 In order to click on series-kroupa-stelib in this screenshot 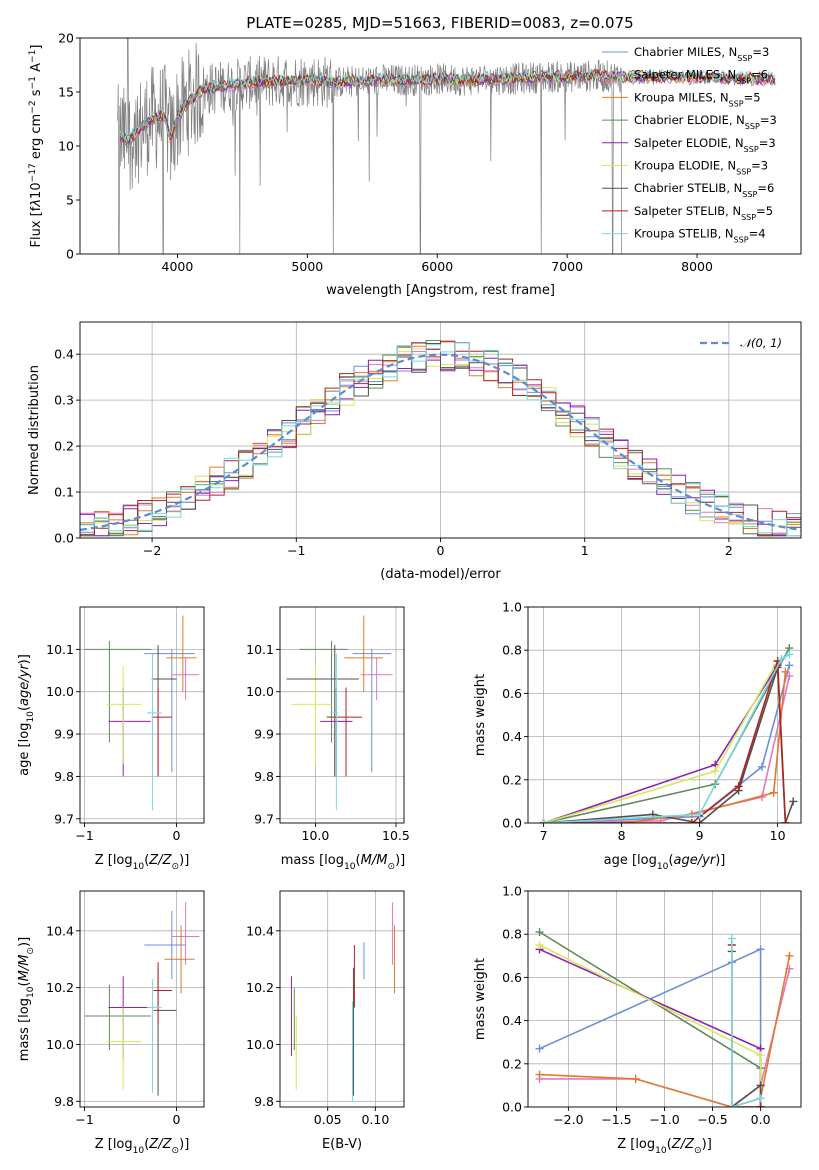, I will do `click(746, 1020)`.